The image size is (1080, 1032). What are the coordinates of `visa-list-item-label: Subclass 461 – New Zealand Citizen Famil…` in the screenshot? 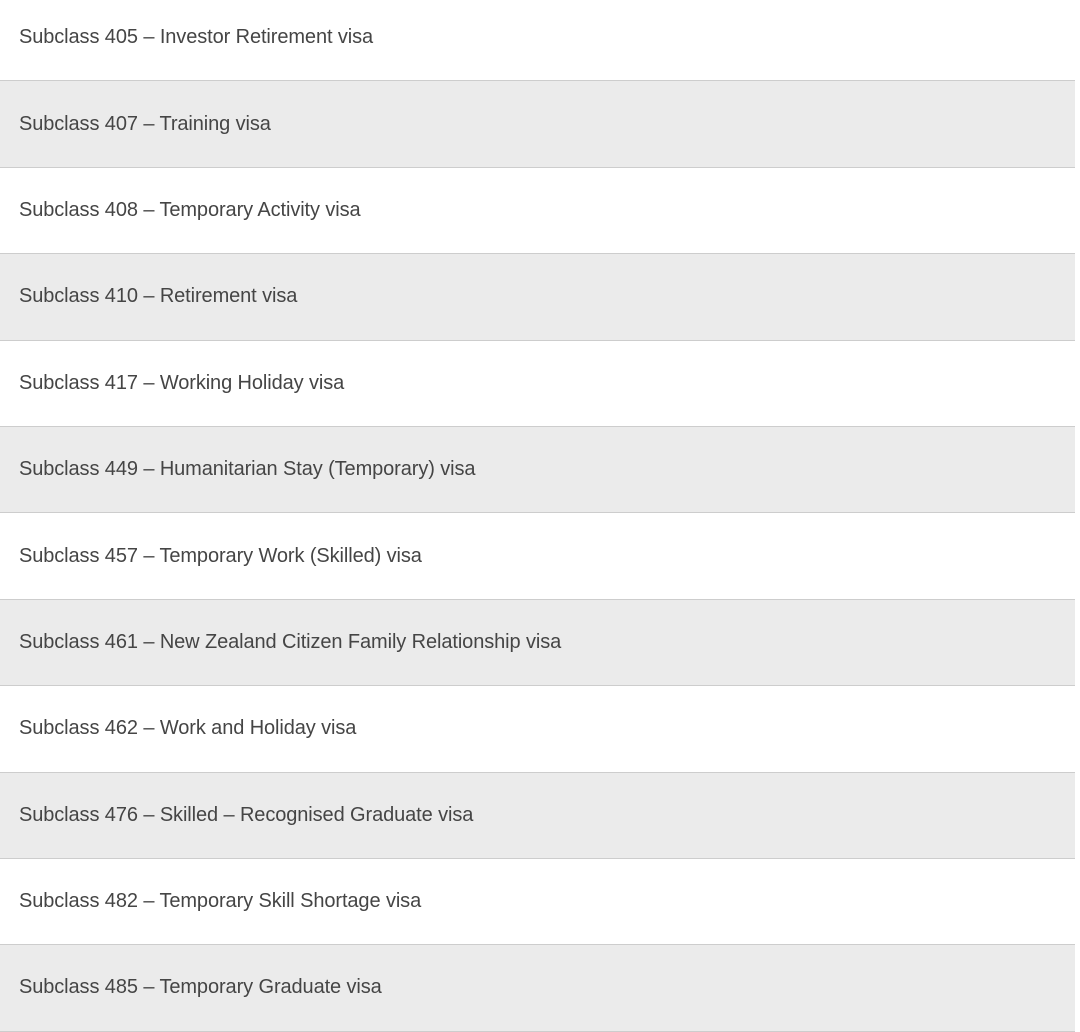 It's located at (290, 641).